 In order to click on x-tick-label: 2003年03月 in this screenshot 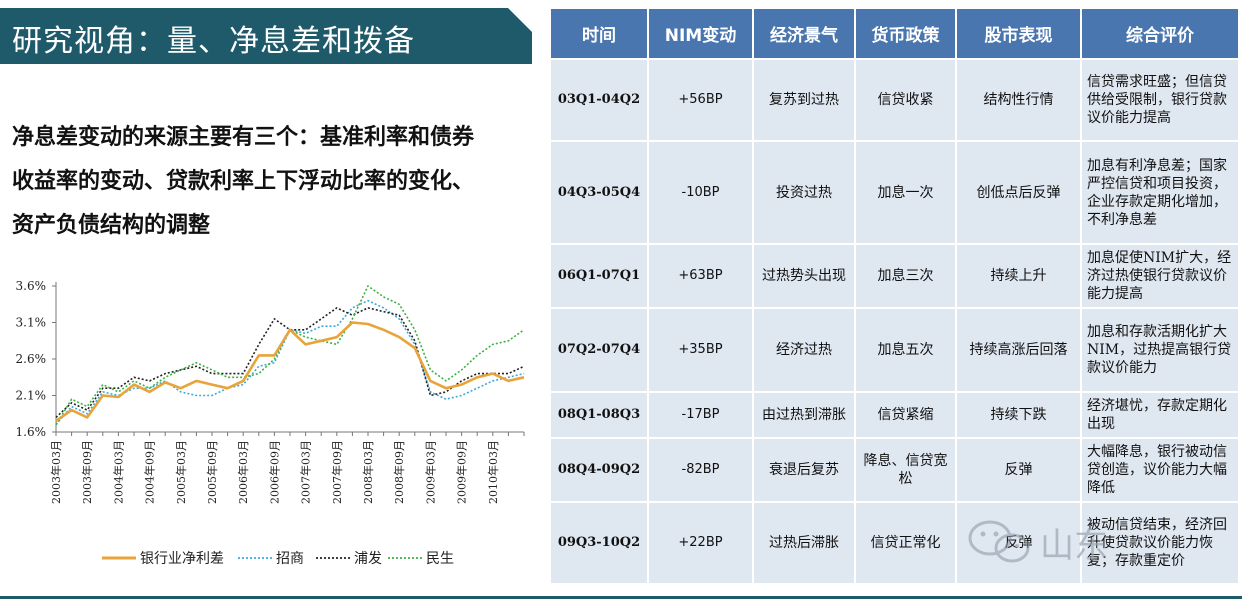, I will do `click(56, 472)`.